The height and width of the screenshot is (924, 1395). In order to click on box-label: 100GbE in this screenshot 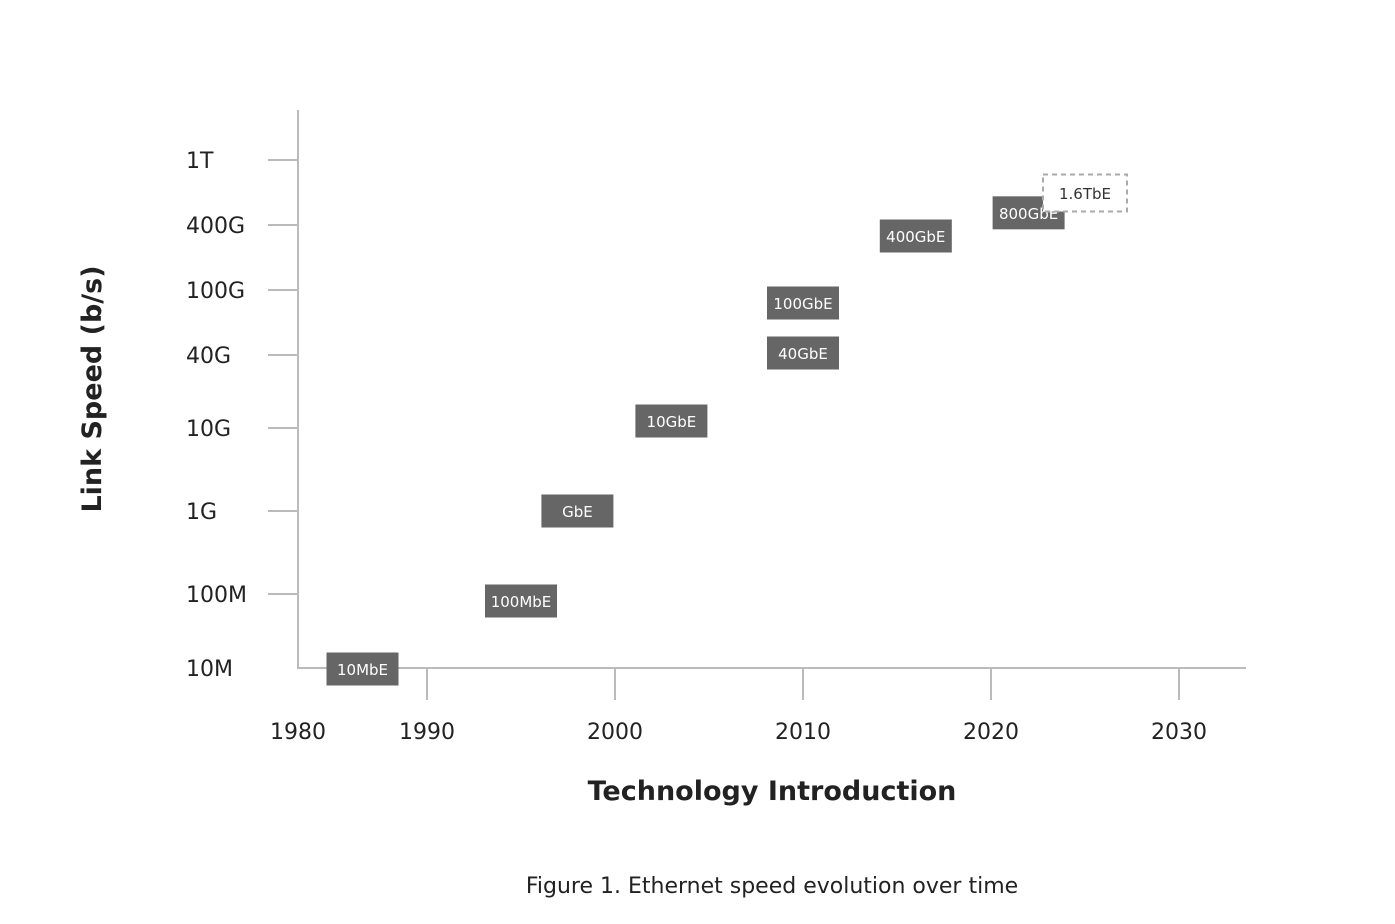, I will do `click(802, 304)`.